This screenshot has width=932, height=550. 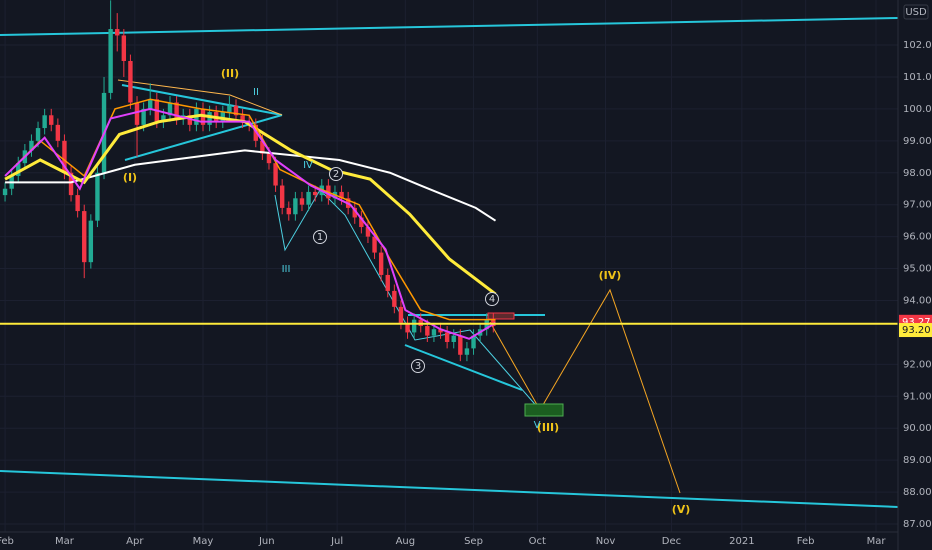 I want to click on wave-label: 4, so click(x=492, y=299).